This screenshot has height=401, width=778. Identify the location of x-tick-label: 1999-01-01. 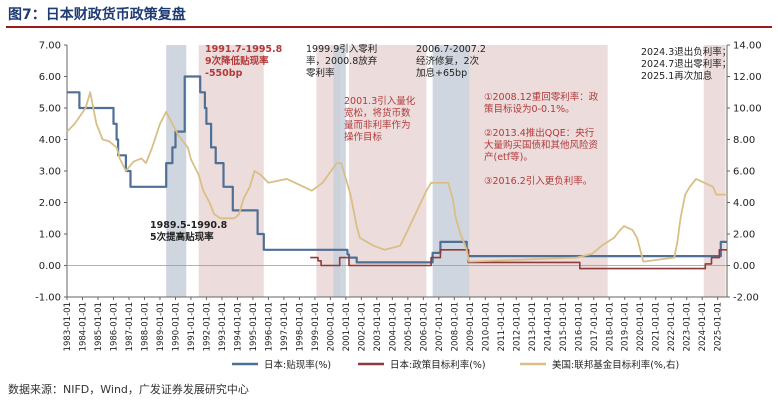
(316, 326).